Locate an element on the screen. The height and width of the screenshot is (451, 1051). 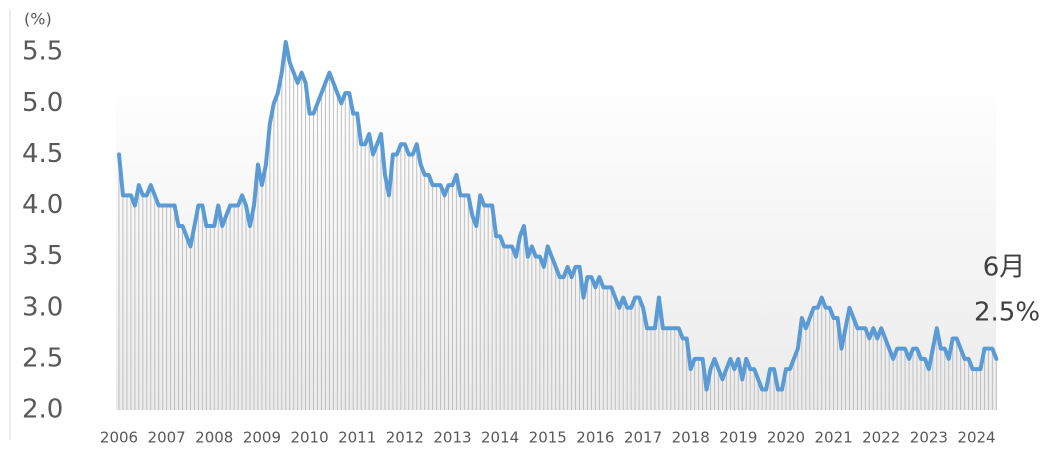
x-tick-label: 2012 is located at coordinates (405, 438).